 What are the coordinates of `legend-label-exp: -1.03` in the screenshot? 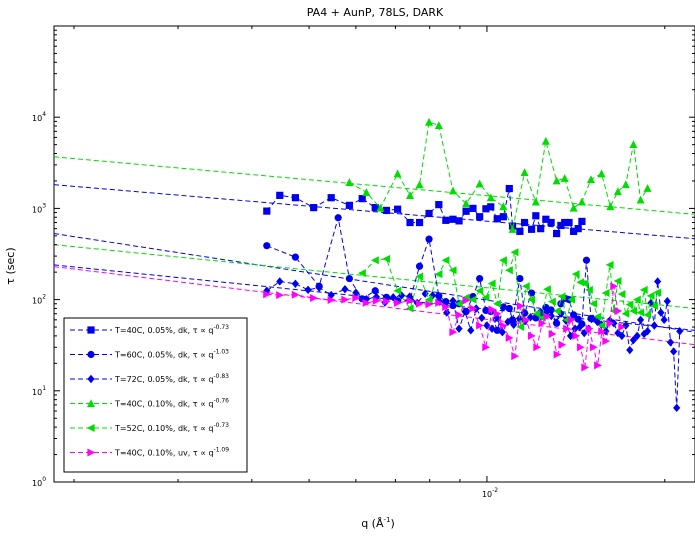 It's located at (221, 352).